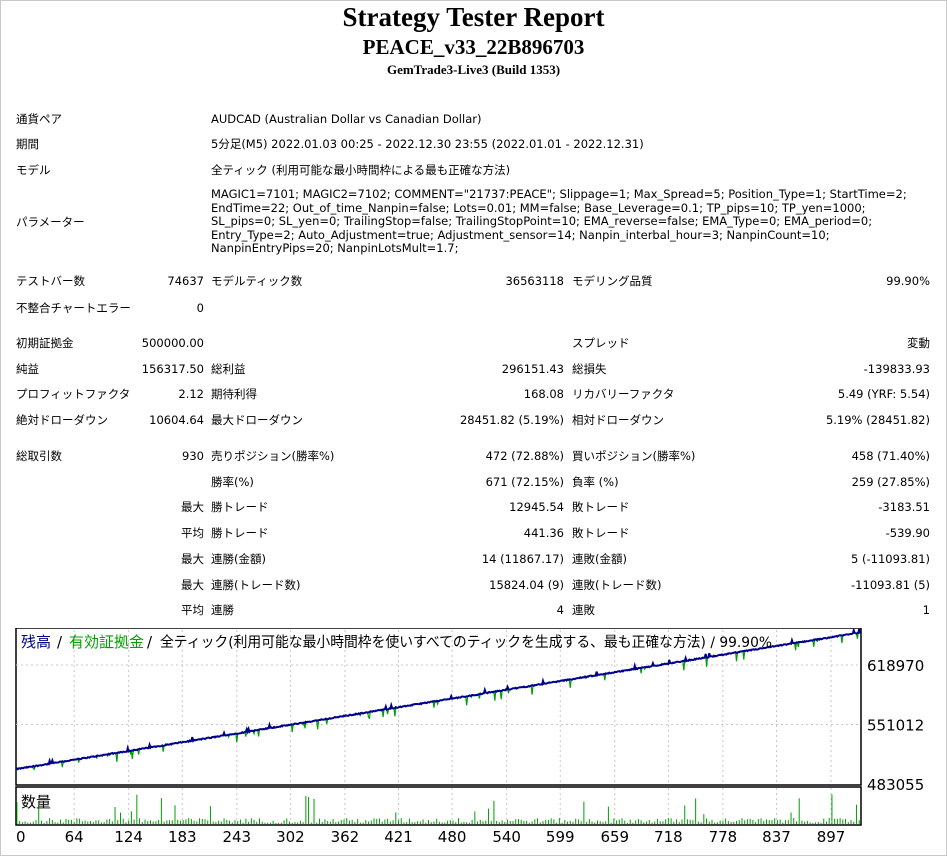 Image resolution: width=947 pixels, height=856 pixels. What do you see at coordinates (536, 507) in the screenshot?
I see `detail-value-max-win: 12945.54` at bounding box center [536, 507].